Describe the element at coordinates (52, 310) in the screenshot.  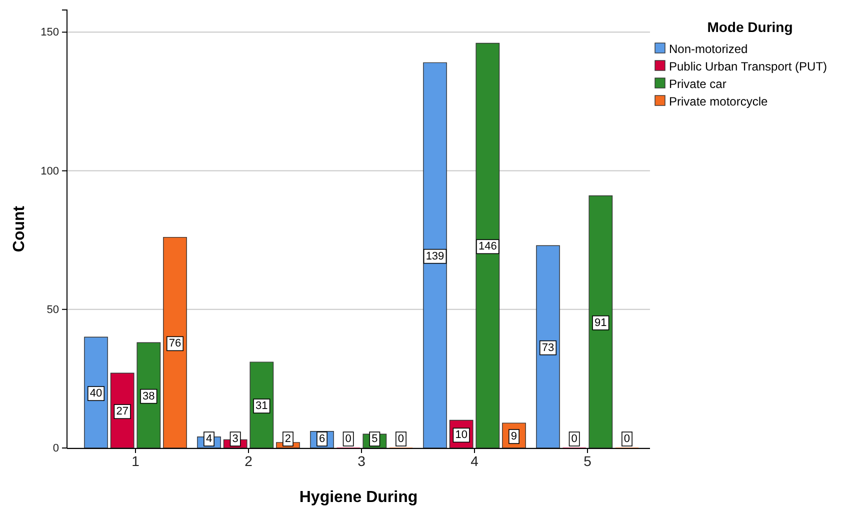
I see `y-tick-label: 50` at that location.